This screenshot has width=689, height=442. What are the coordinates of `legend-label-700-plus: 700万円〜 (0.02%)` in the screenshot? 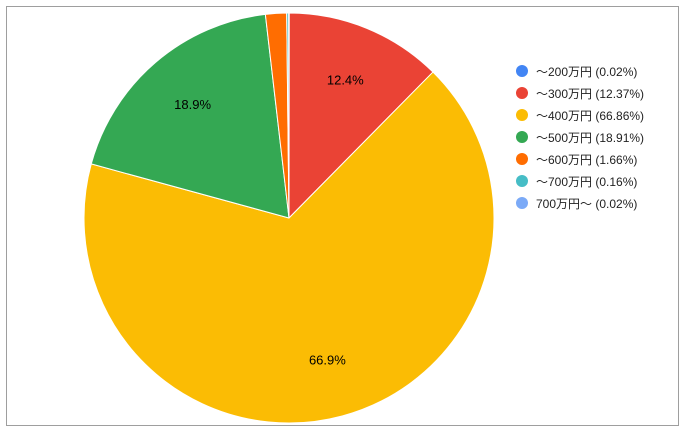 It's located at (587, 203).